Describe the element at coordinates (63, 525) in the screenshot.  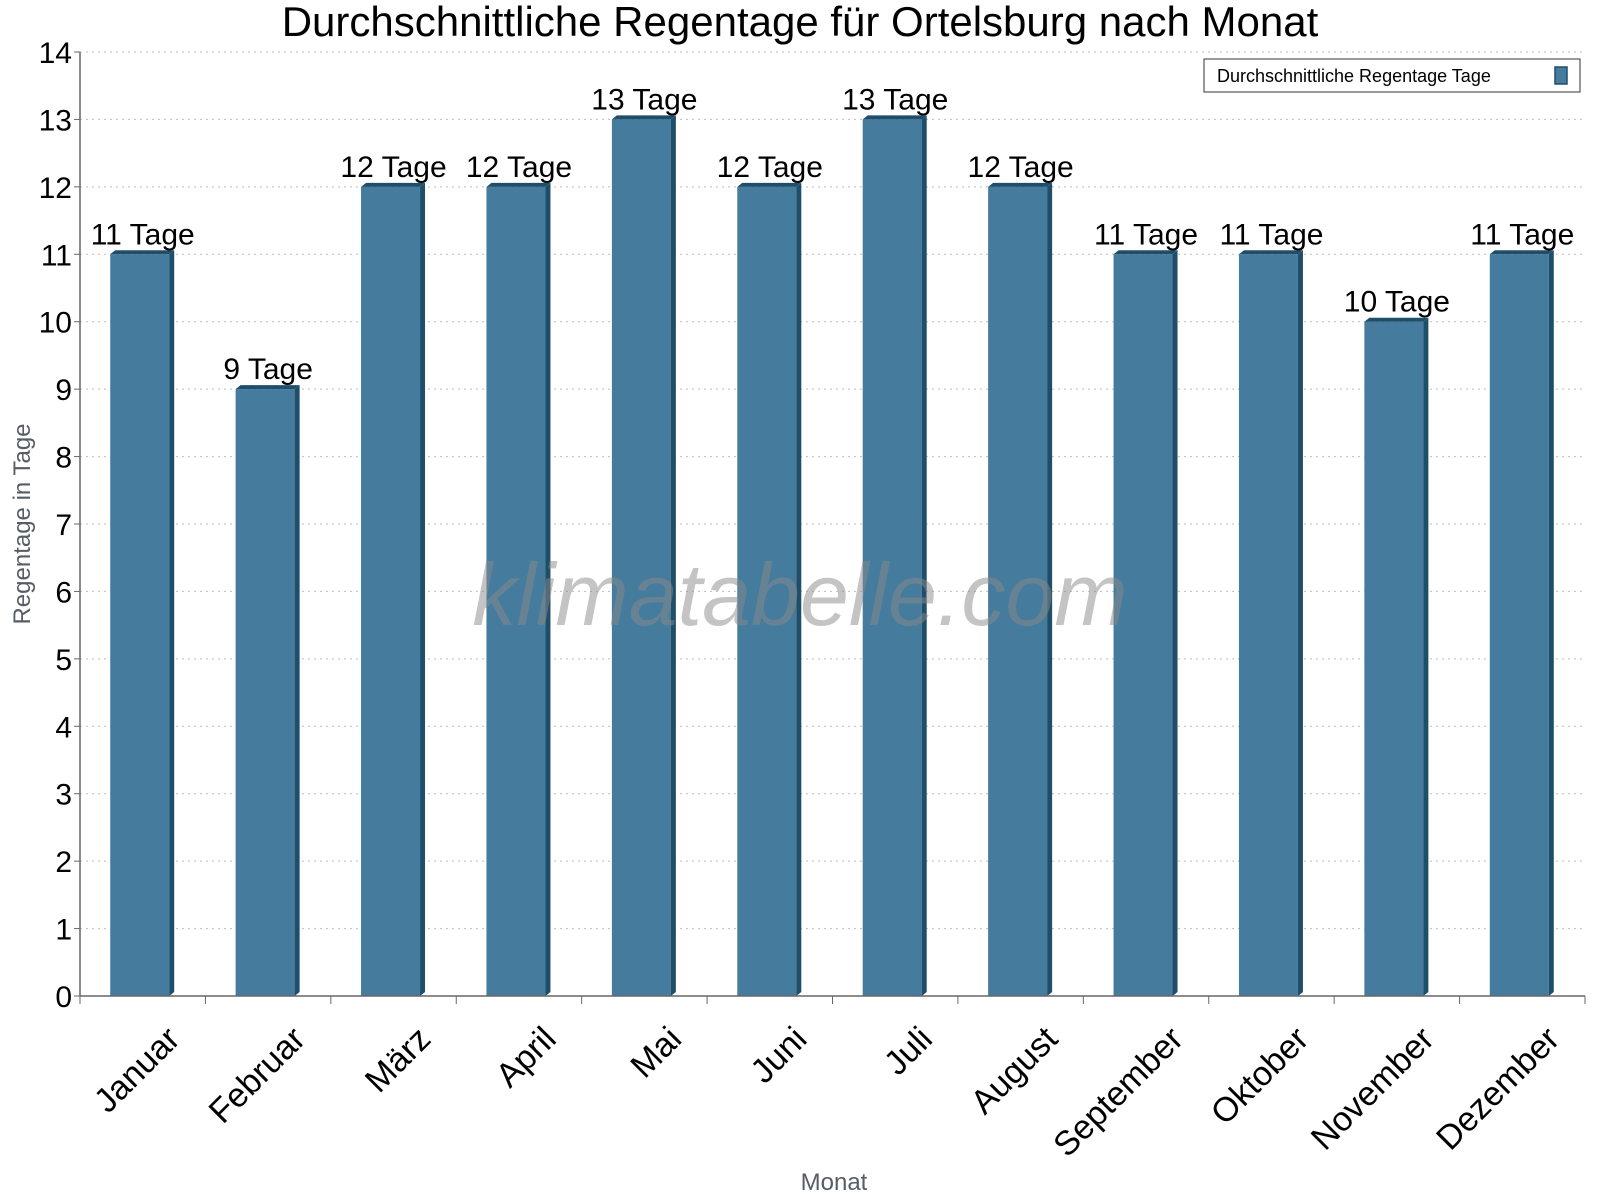
I see `y-tick-label: 7` at that location.